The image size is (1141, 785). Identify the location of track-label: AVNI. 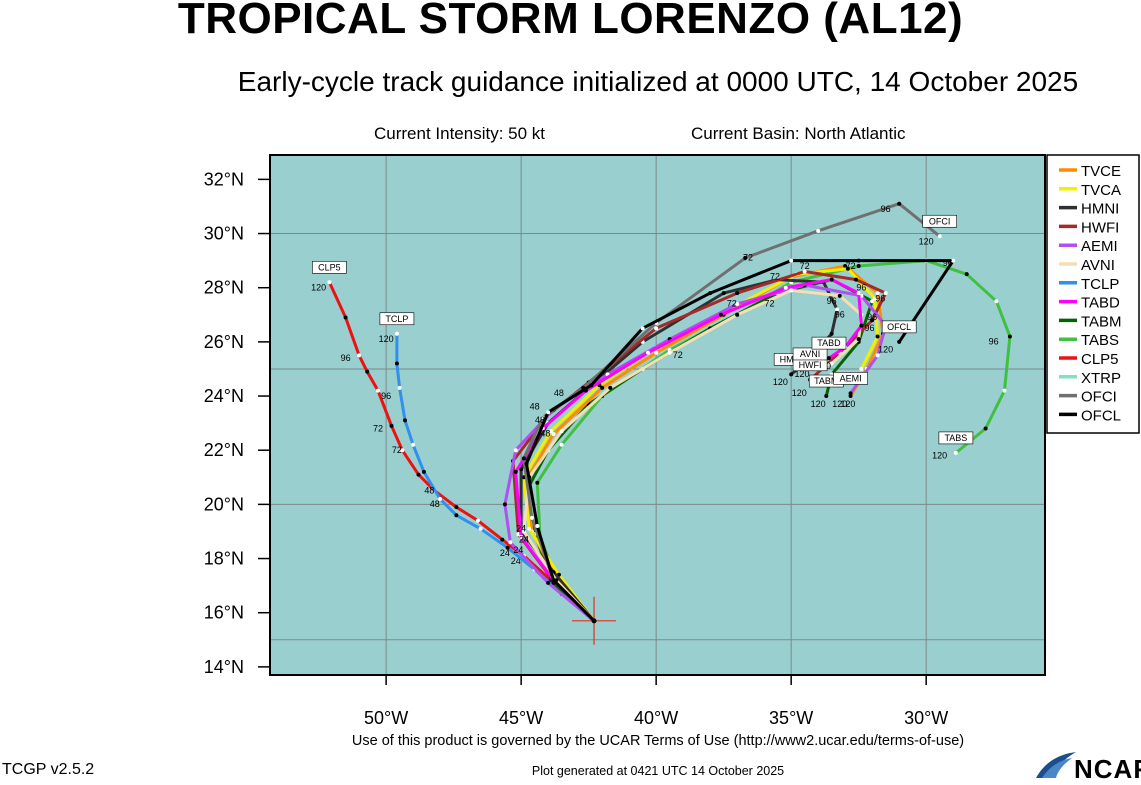
(810, 354).